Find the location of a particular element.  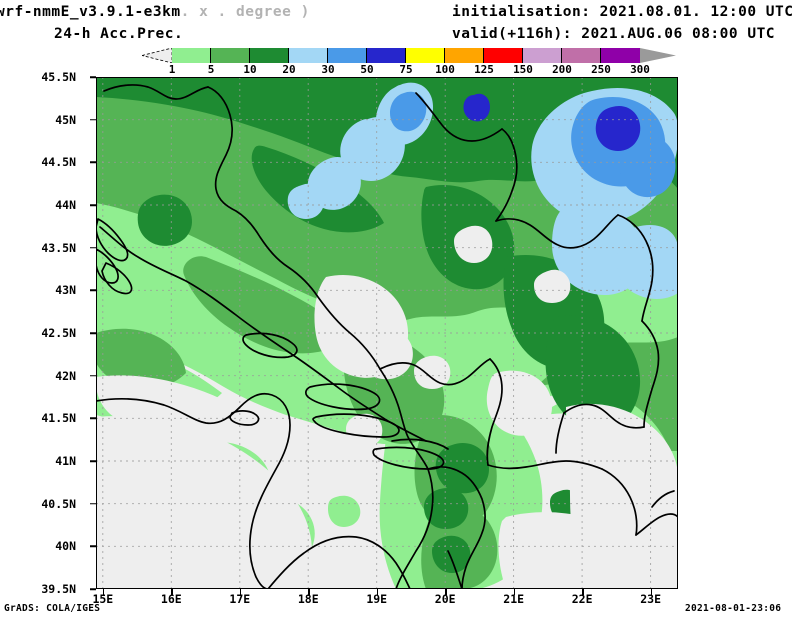

render-timestamp: 2021-08-01-23:06 is located at coordinates (733, 608).